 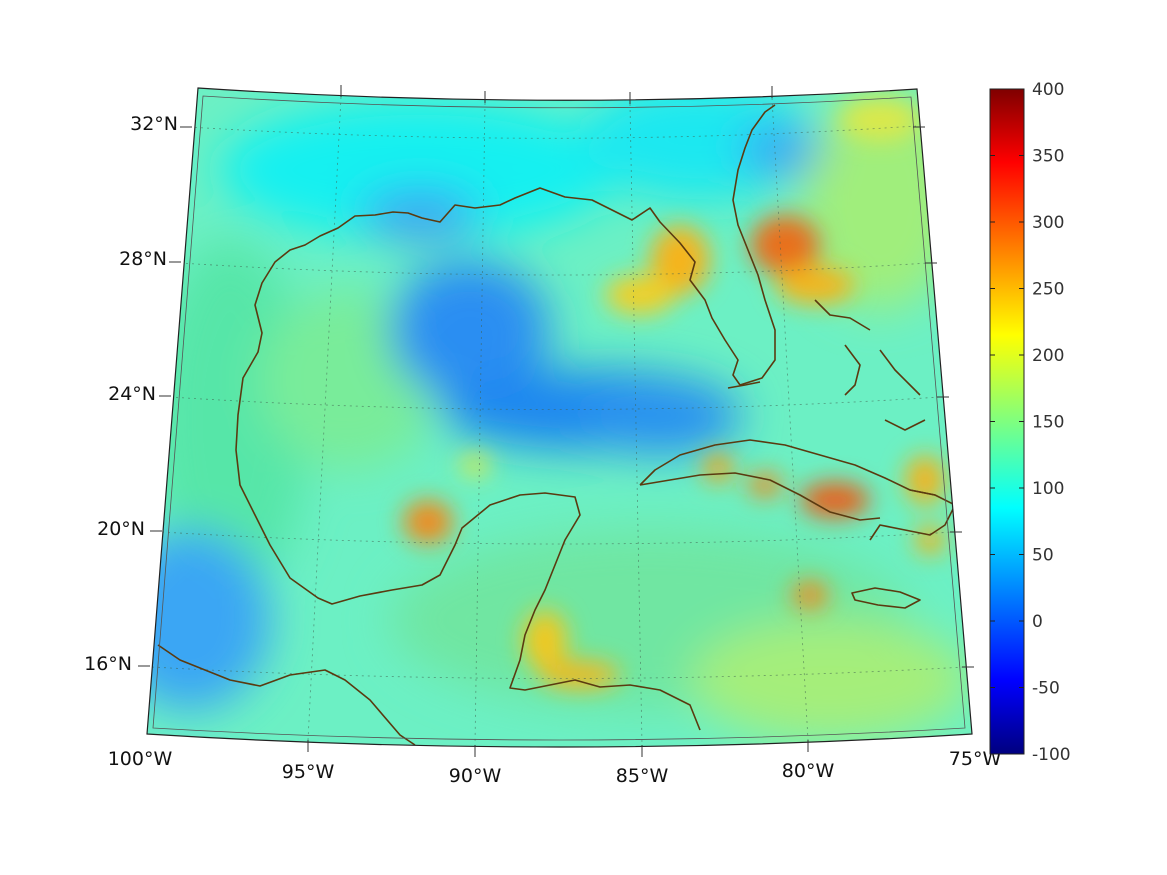 I want to click on lat-tick-label: 24°N, so click(x=132, y=394).